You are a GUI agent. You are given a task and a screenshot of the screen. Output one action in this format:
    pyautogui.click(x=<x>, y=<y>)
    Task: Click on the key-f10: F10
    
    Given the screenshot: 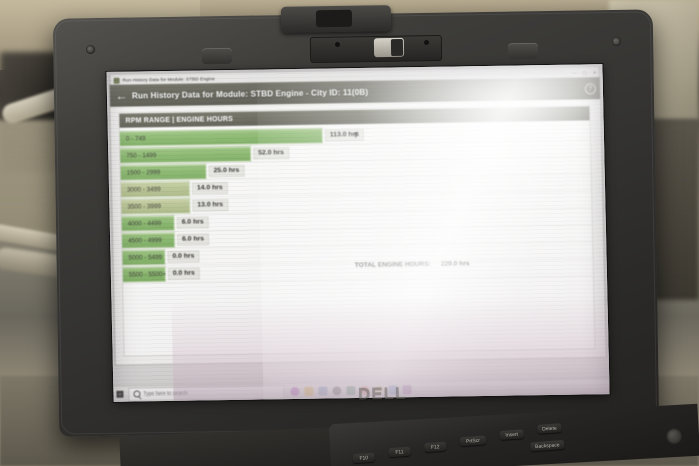 What is the action you would take?
    pyautogui.click(x=364, y=458)
    